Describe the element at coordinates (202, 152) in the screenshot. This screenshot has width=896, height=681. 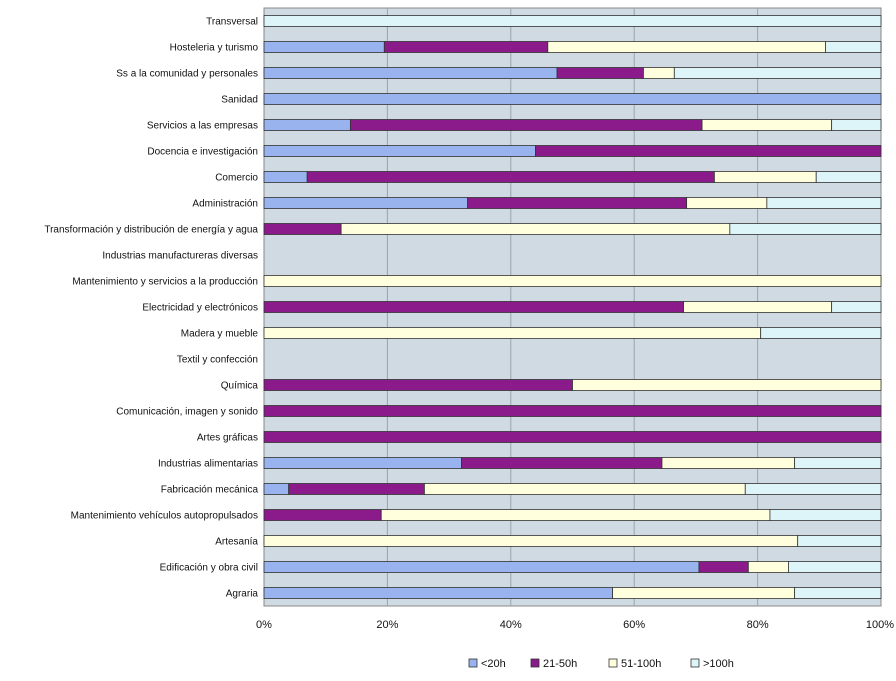
I see `category-label: Docencia e investigación` at that location.